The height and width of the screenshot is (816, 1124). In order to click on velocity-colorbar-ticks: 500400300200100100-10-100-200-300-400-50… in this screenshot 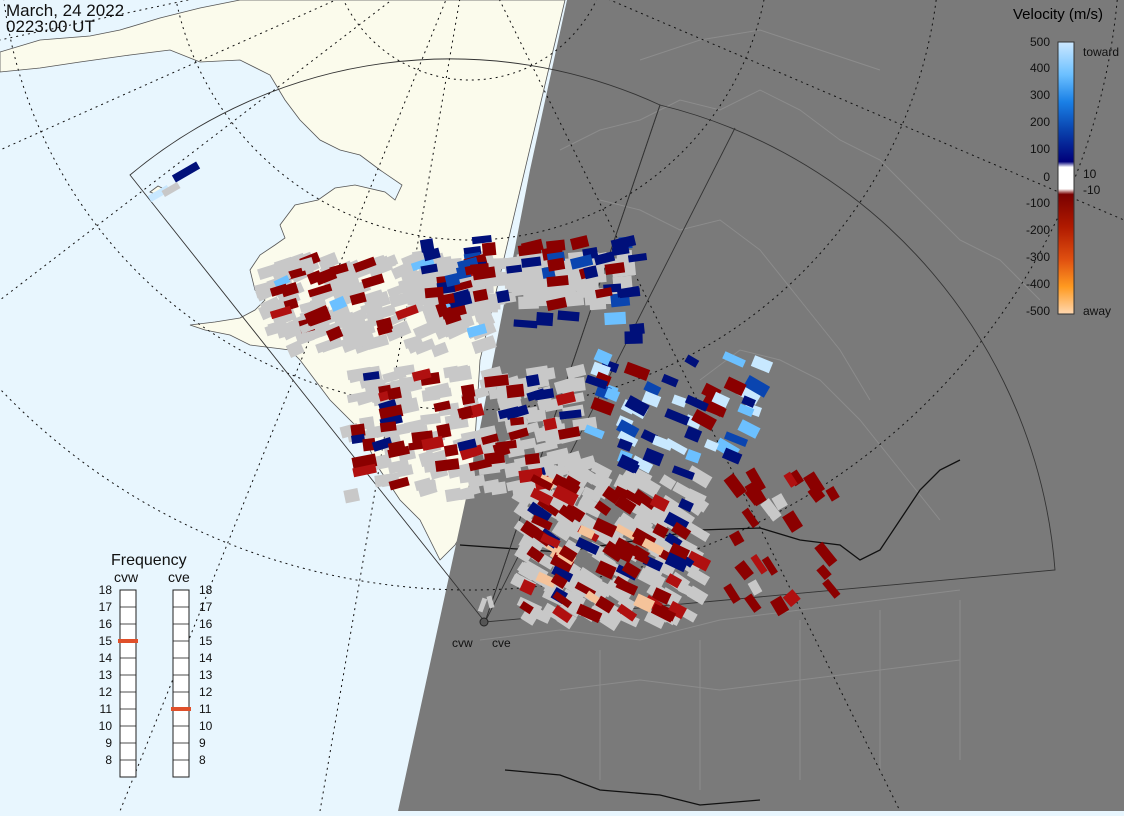, I will do `click(1063, 176)`.